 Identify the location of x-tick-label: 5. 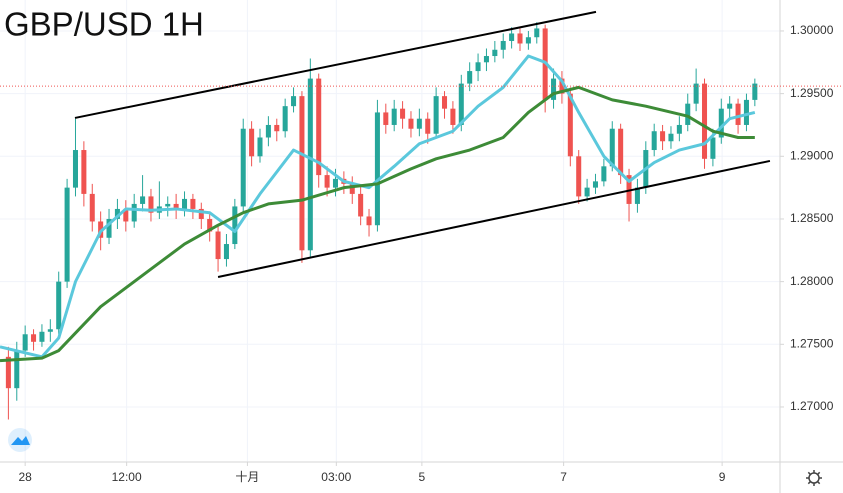
(422, 477).